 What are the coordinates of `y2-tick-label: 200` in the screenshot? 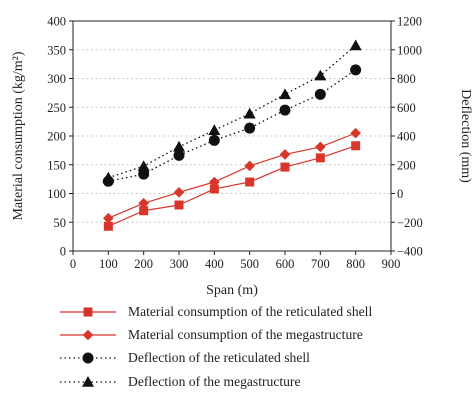 It's located at (406, 165).